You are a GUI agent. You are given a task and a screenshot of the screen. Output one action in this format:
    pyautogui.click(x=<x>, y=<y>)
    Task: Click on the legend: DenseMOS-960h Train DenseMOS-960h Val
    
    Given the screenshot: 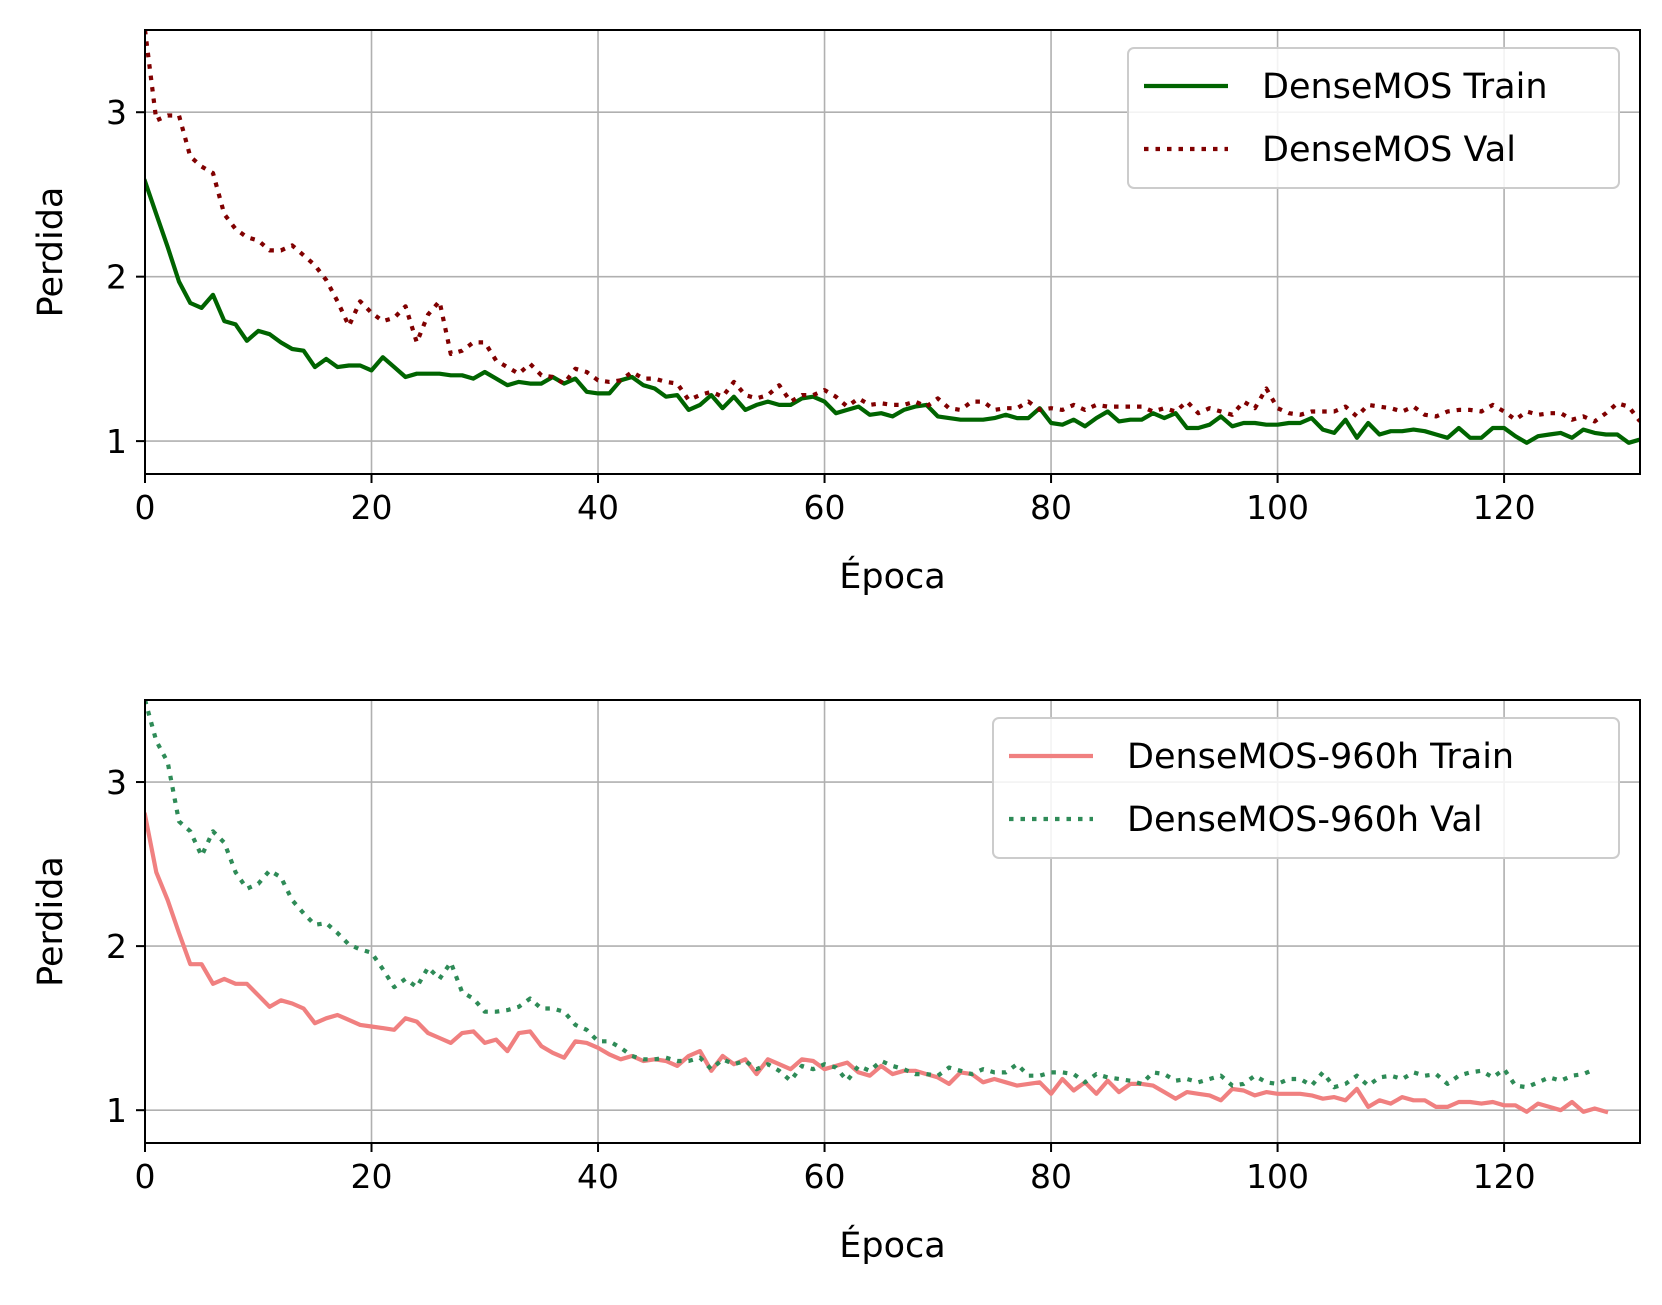 What is the action you would take?
    pyautogui.click(x=1306, y=788)
    